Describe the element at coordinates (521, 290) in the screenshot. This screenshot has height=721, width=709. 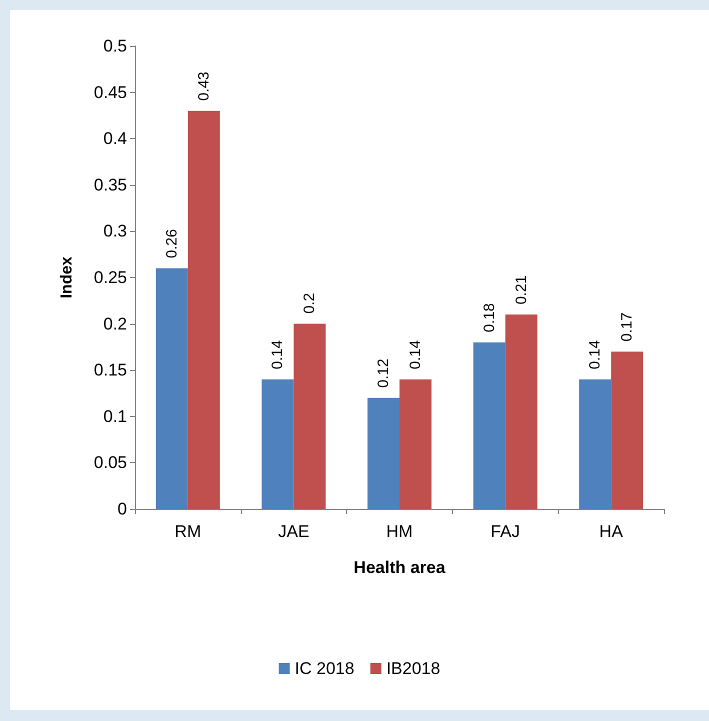
I see `data-label: 0.21` at that location.